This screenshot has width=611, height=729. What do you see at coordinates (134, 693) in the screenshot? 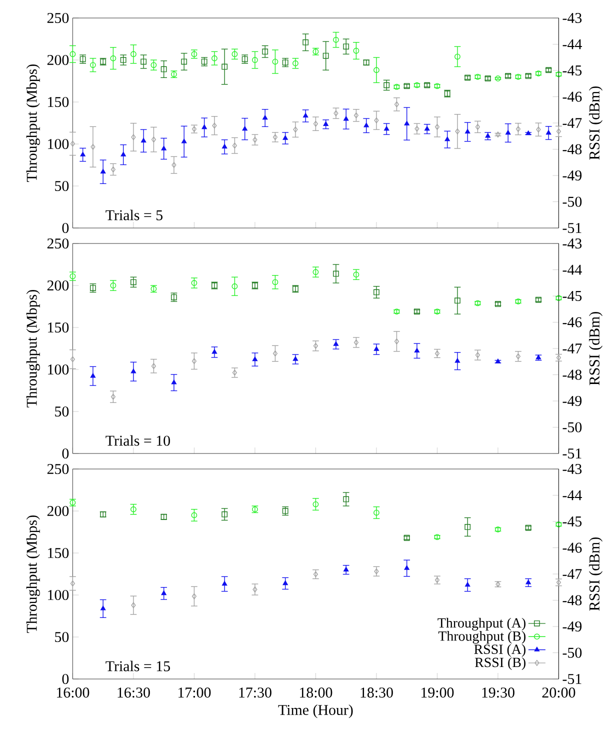
I see `x-tick-label: 16:30` at bounding box center [134, 693].